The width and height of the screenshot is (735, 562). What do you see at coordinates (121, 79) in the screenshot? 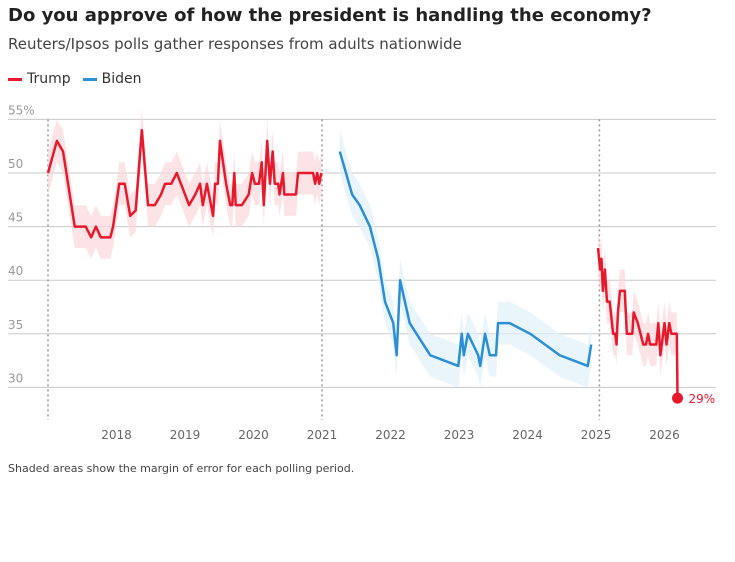
I see `legend-label-biden: Biden` at bounding box center [121, 79].